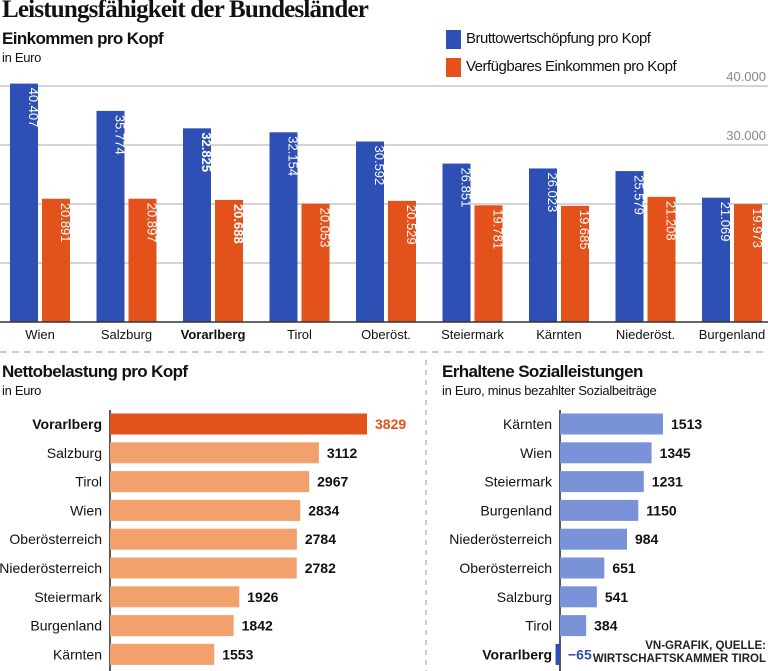 The image size is (768, 671). What do you see at coordinates (472, 334) in the screenshot?
I see `x-tick-label: Steiermark` at bounding box center [472, 334].